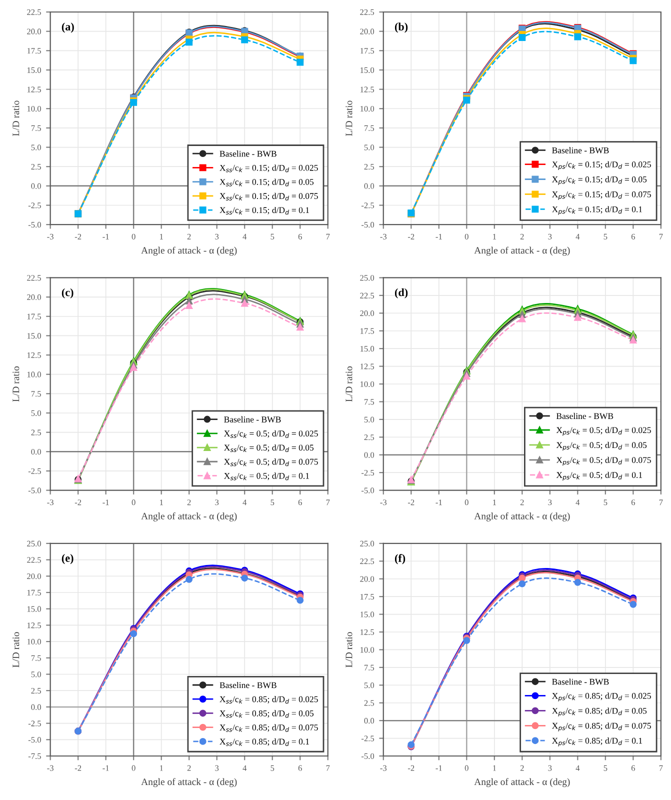 Image resolution: width=671 pixels, height=800 pixels. Describe the element at coordinates (267, 714) in the screenshot. I see `legend-label: X$_{ss}$/c$_{k}$ = 0.85; d/D$_{d}$ = 0.05` at that location.